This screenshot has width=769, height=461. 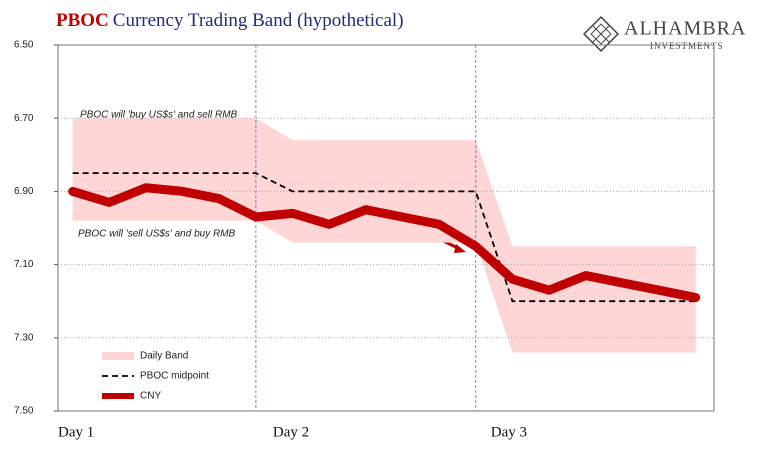 I want to click on legend-label: CNY, so click(x=150, y=396).